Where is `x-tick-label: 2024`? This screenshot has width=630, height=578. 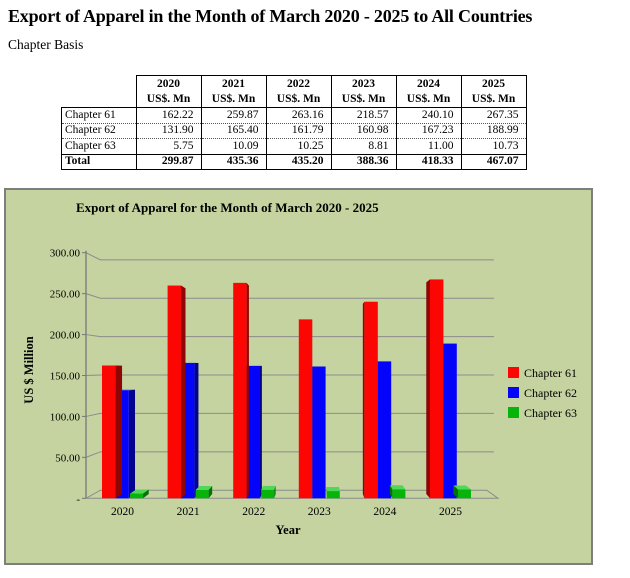 x-tick-label: 2024 is located at coordinates (384, 512).